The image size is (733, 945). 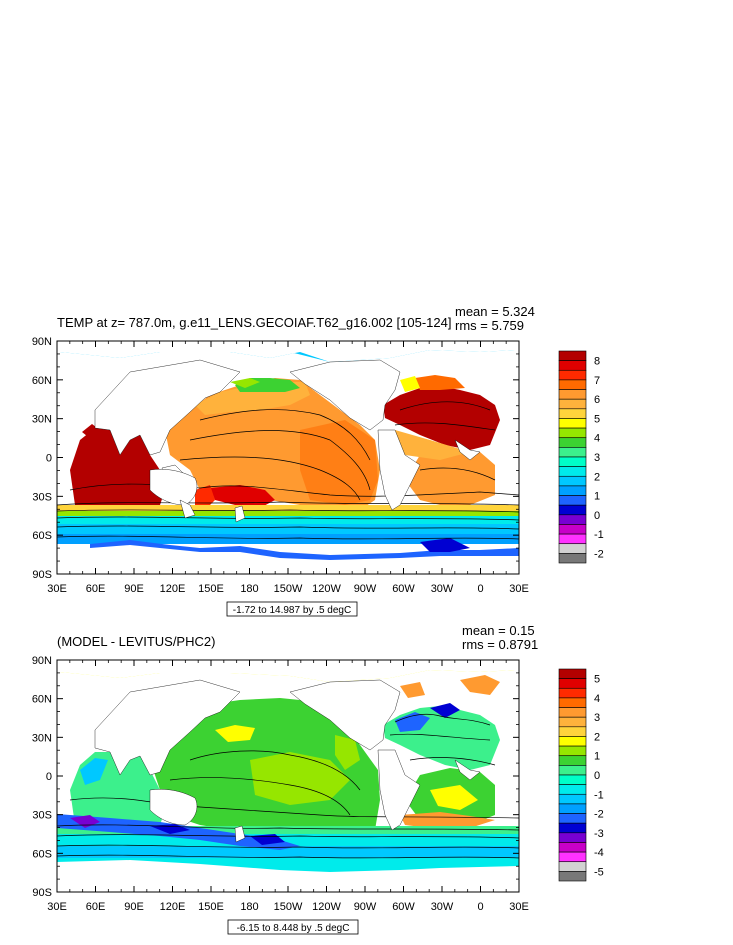 What do you see at coordinates (441, 418) in the screenshot?
I see `panel1-region-north-atlantic` at bounding box center [441, 418].